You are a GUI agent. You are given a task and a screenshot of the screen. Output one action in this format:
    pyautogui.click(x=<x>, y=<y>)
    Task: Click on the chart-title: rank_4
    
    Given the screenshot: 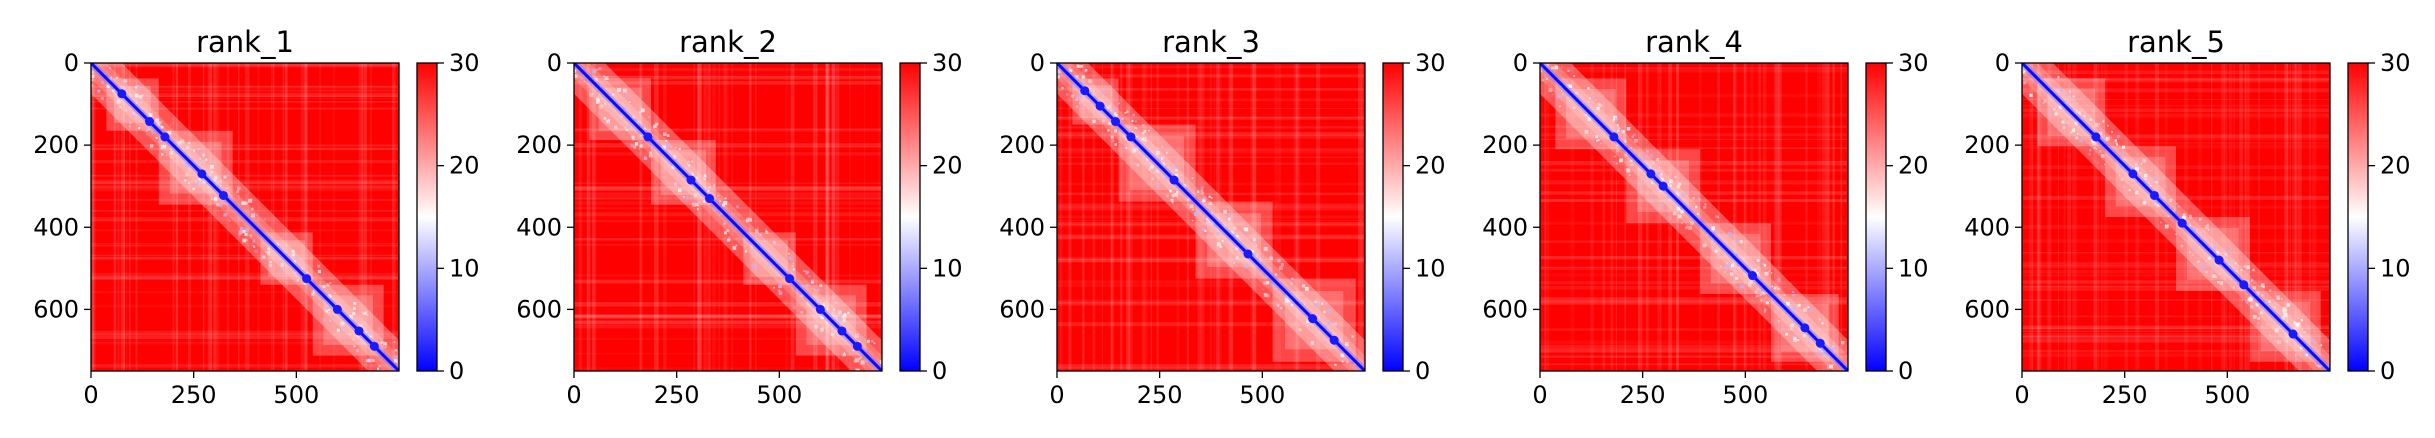 What is the action you would take?
    pyautogui.click(x=1694, y=42)
    